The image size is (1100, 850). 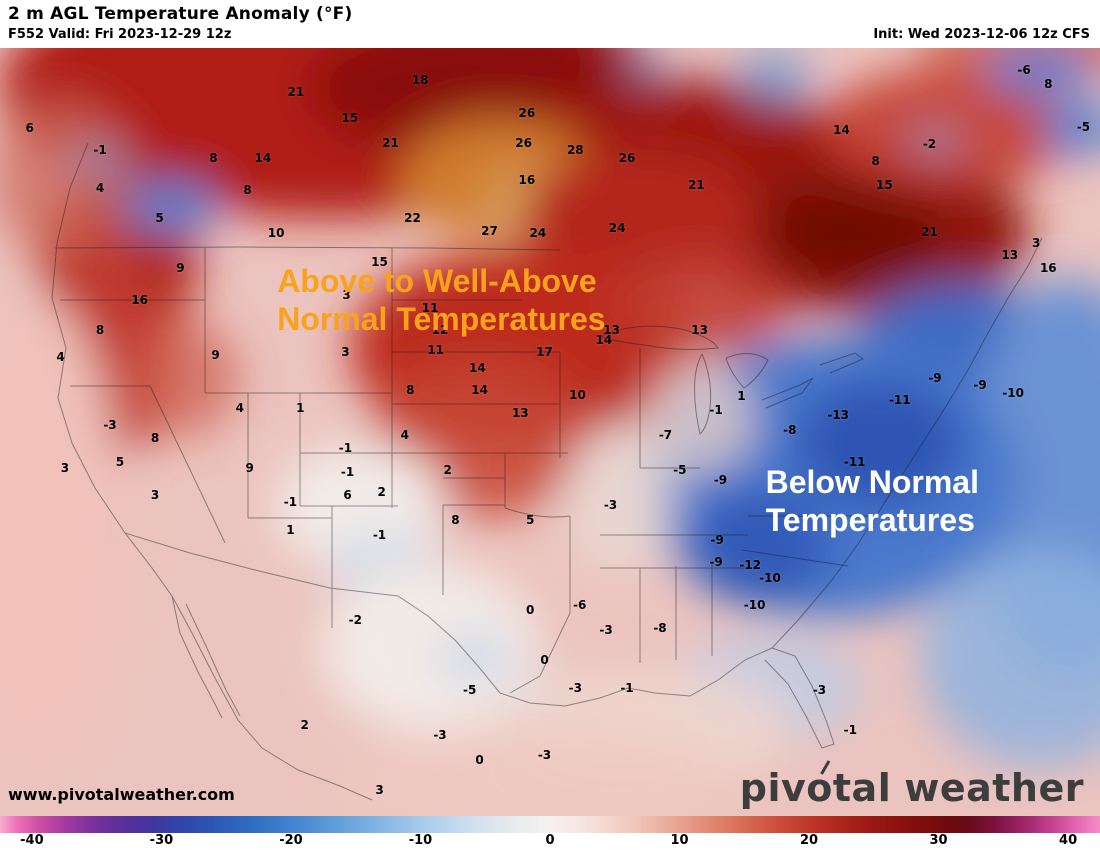 I want to click on map-value: -6, so click(x=1024, y=70).